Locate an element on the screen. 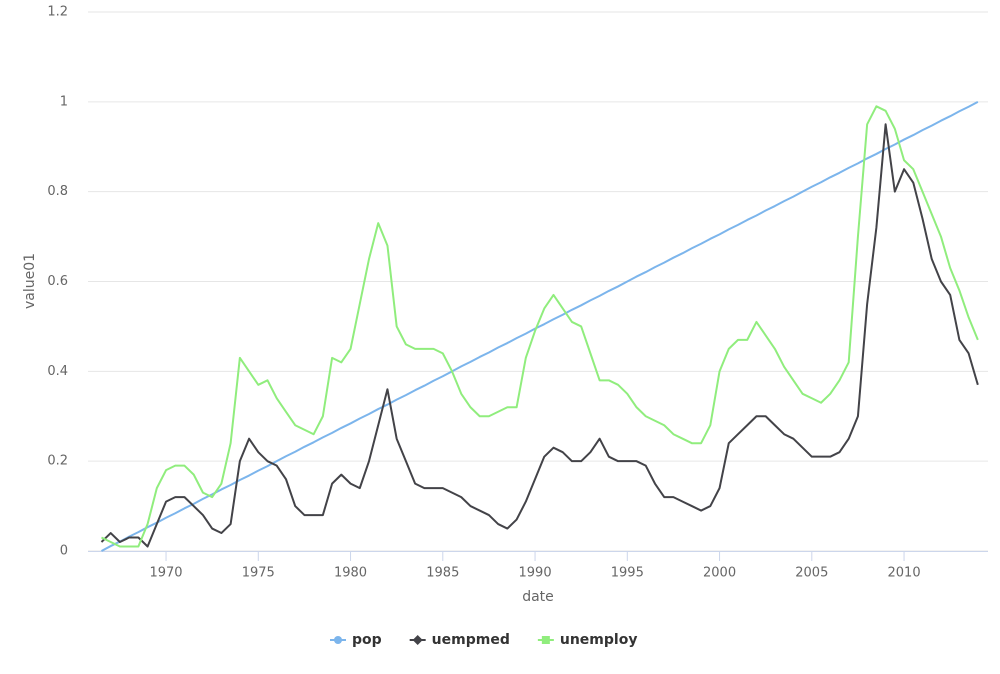 The height and width of the screenshot is (674, 1000). x-tick-label: 2005 is located at coordinates (811, 573).